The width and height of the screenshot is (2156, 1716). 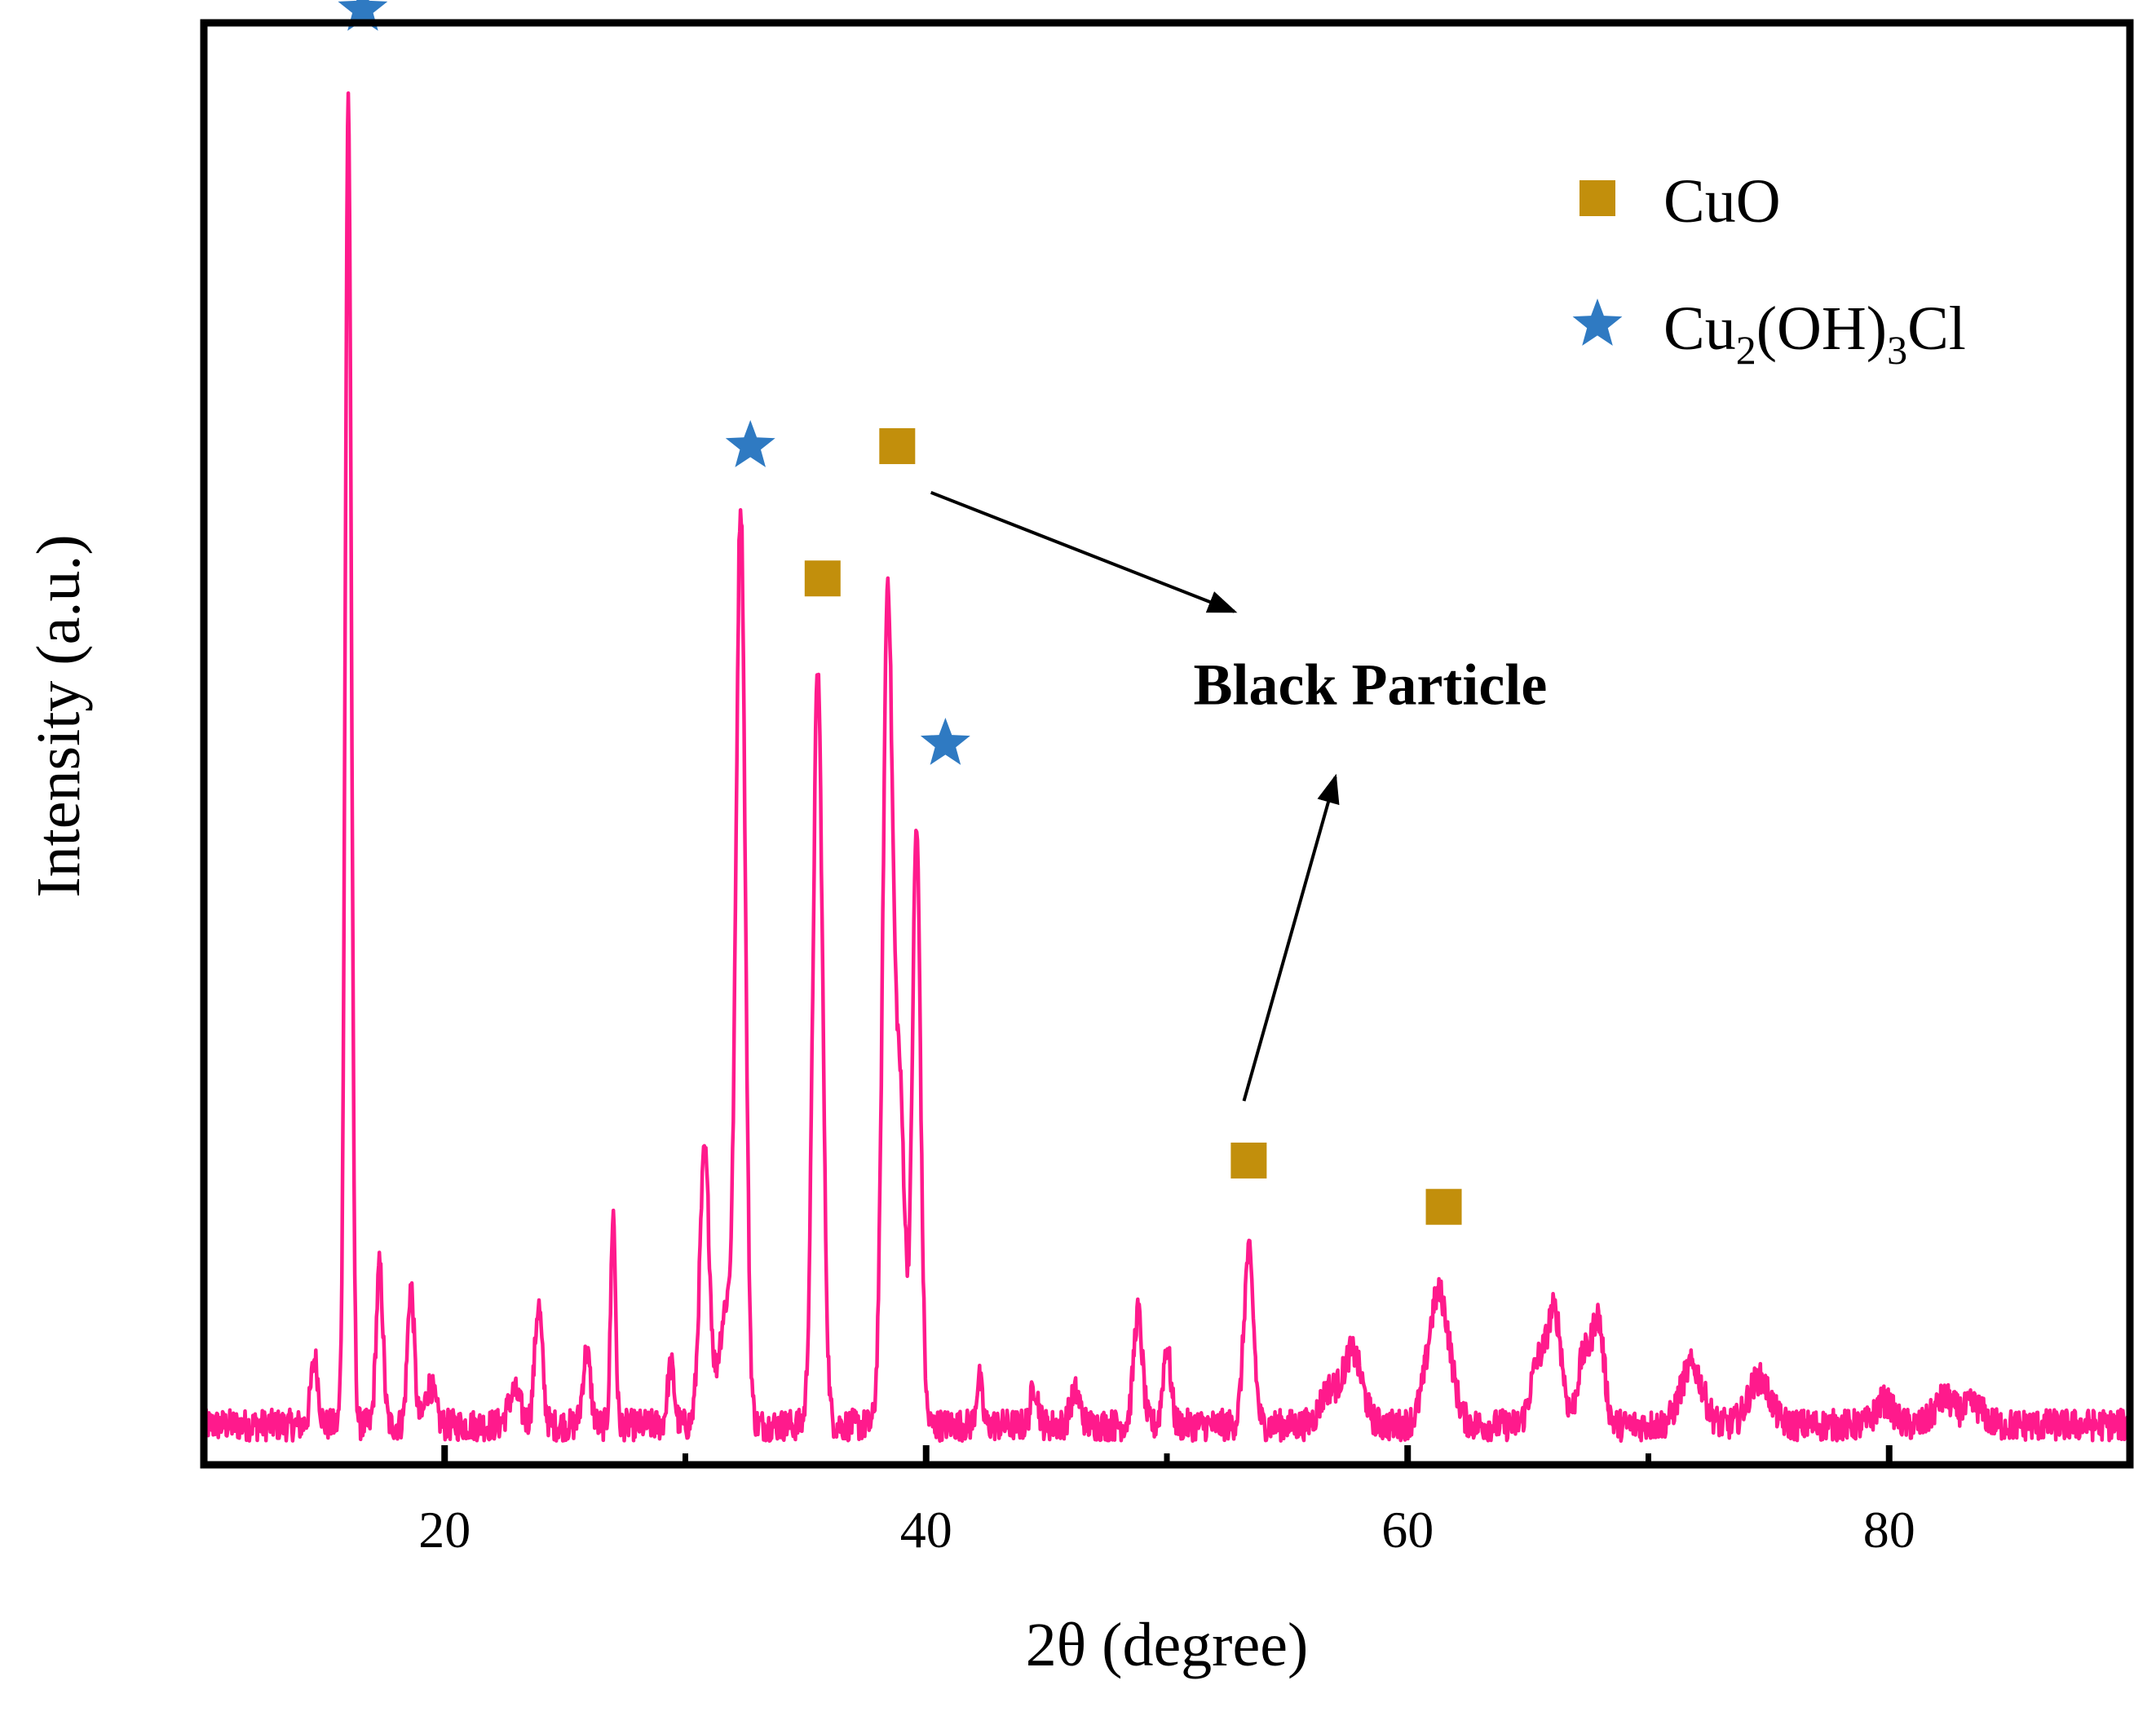 I want to click on x-axis-ticks, so click(x=1167, y=1455).